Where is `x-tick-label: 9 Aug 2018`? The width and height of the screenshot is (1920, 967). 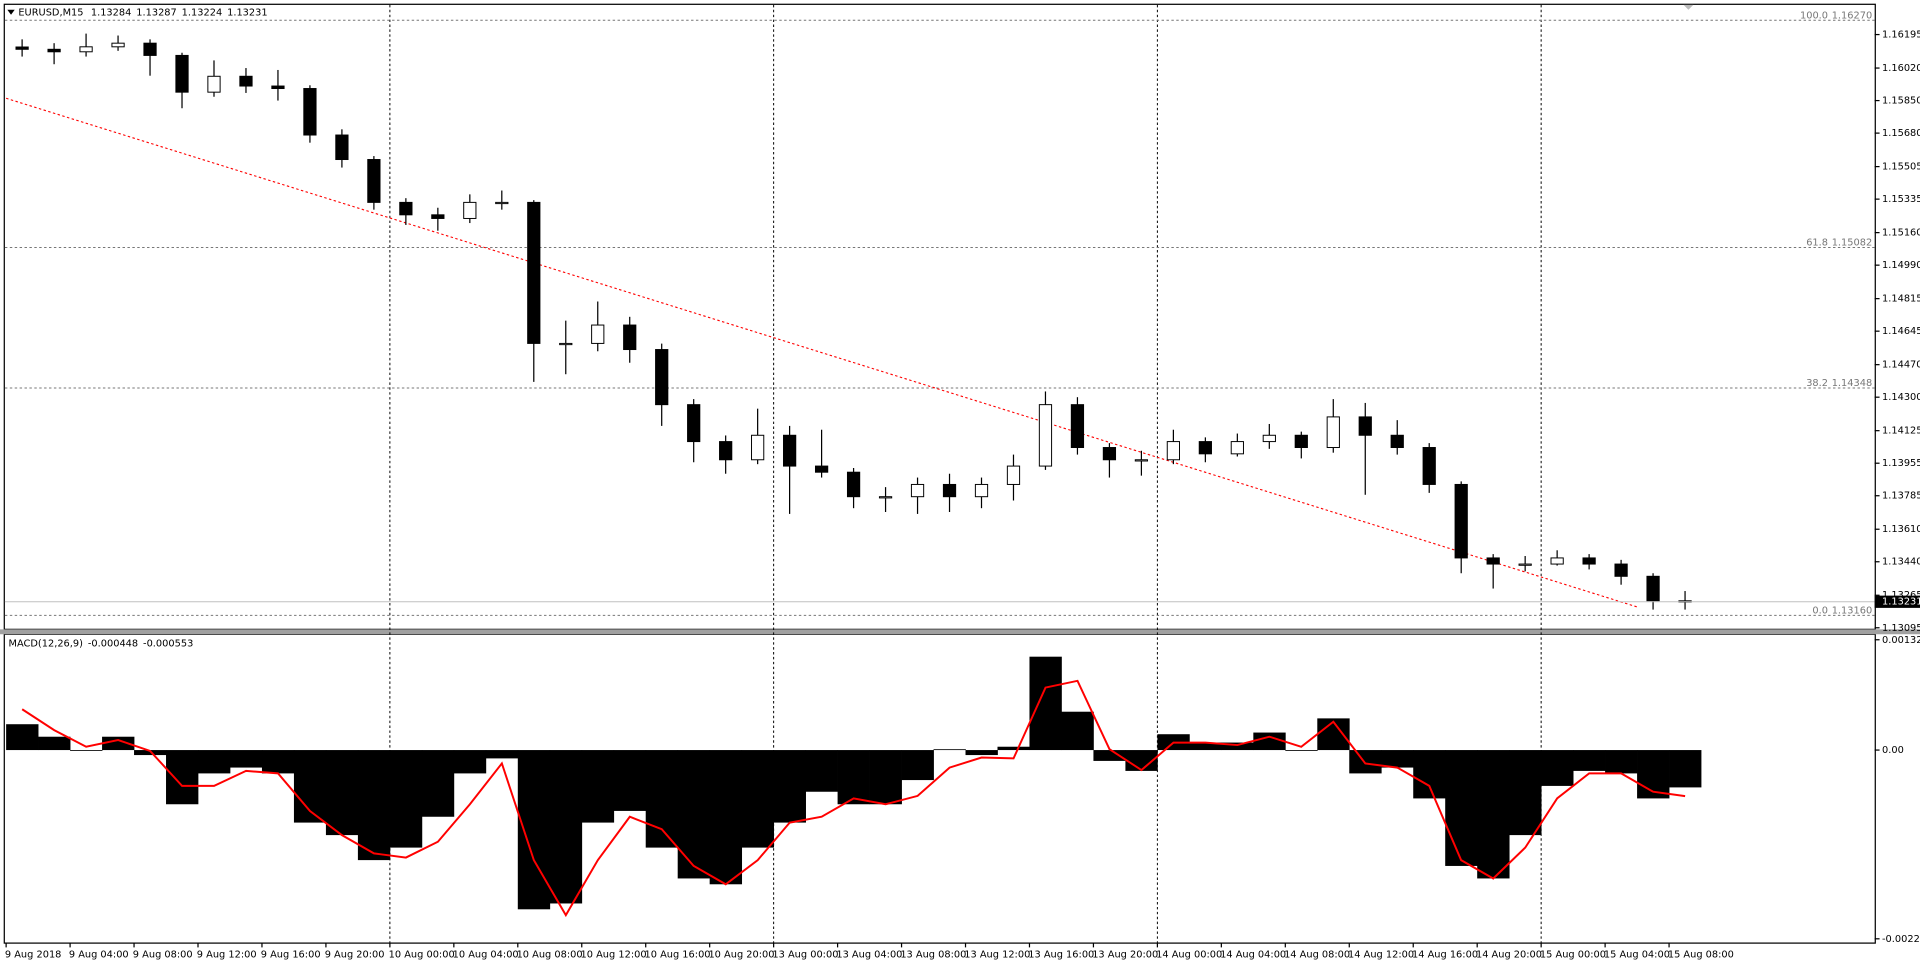
x-tick-label: 9 Aug 2018 is located at coordinates (33, 955).